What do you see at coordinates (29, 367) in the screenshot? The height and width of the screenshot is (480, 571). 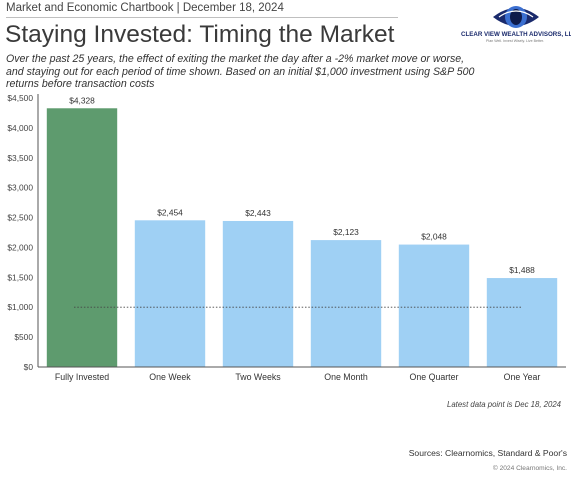 I see `y-tick-label: $0` at bounding box center [29, 367].